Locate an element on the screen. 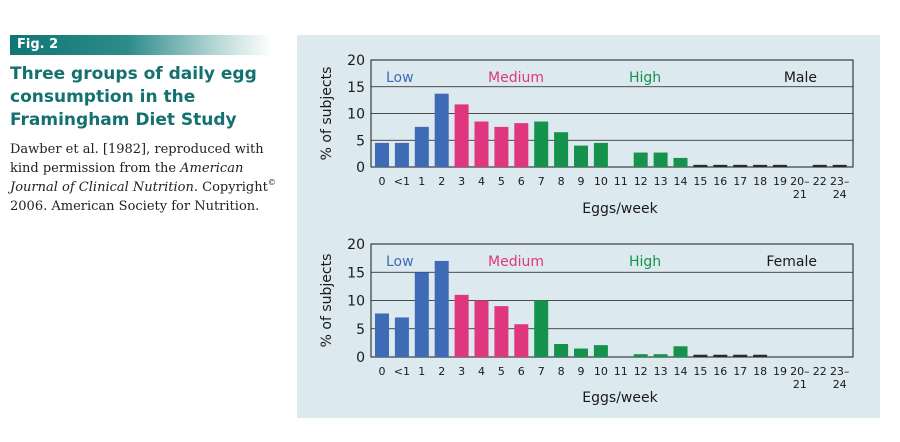  caption-journal: American Journal of Clinical Nutrition is located at coordinates (127, 178).